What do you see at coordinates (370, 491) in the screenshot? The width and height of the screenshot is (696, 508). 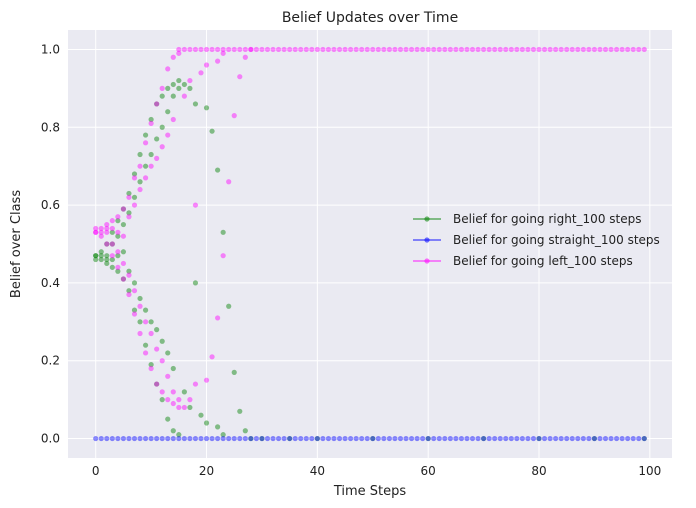 I see `x-axis-label: Time Steps` at bounding box center [370, 491].